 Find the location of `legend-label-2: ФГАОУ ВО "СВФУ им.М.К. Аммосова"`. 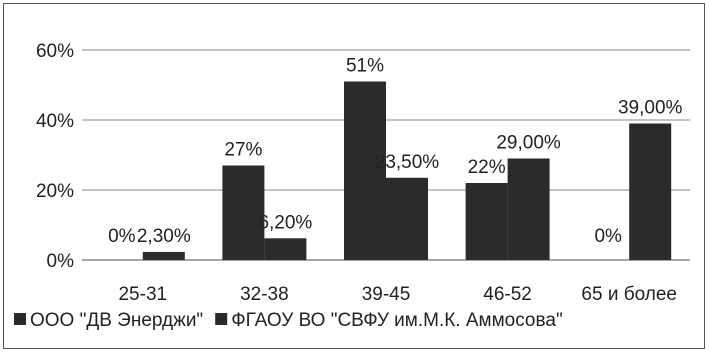

legend-label-2: ФГАОУ ВО "СВФУ им.М.К. Аммосова" is located at coordinates (397, 320).